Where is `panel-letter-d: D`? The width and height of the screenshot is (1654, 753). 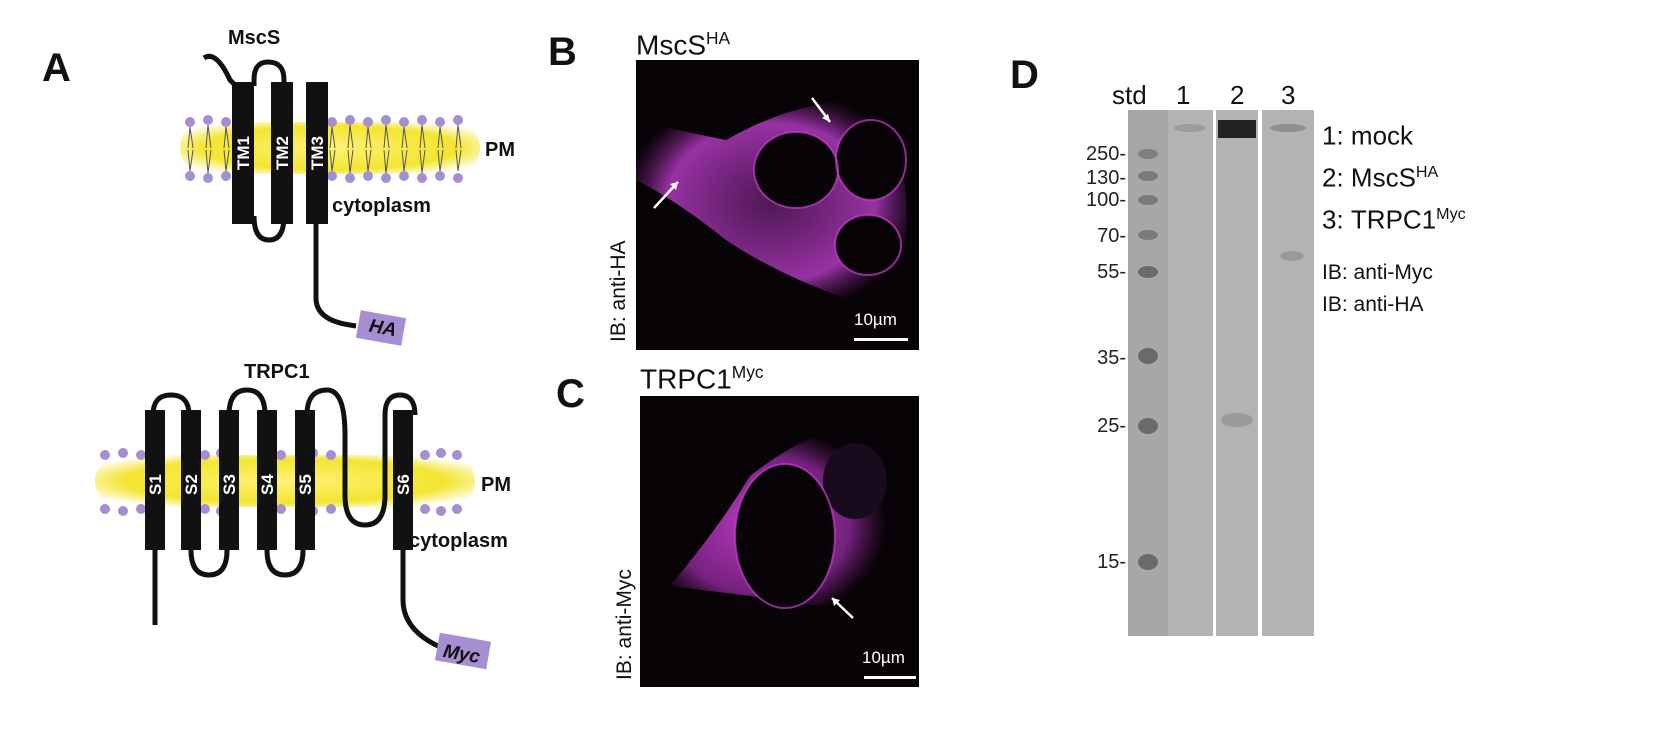 panel-letter-d: D is located at coordinates (1024, 75).